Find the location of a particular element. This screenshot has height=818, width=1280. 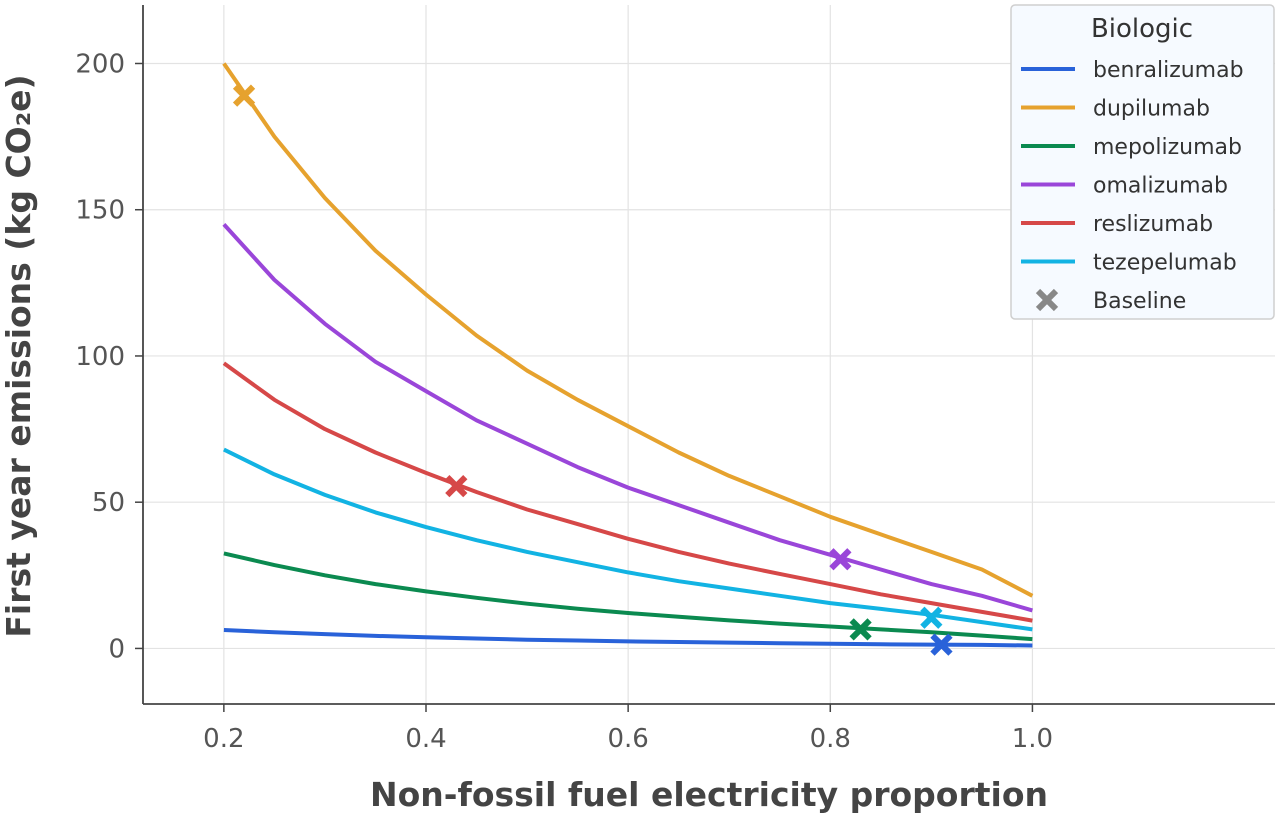

legend-baseline-marker is located at coordinates (1047, 300).